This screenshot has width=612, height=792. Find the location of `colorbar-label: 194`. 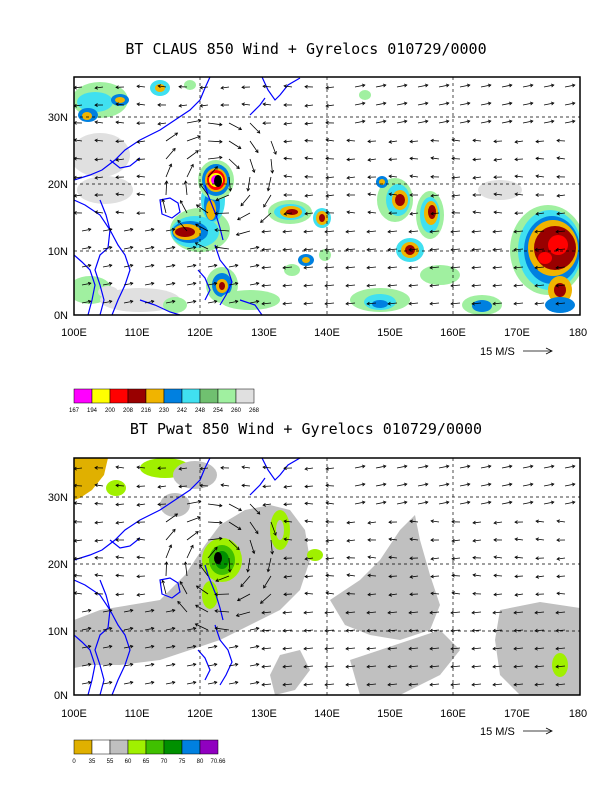

colorbar-label: 194 is located at coordinates (92, 411).